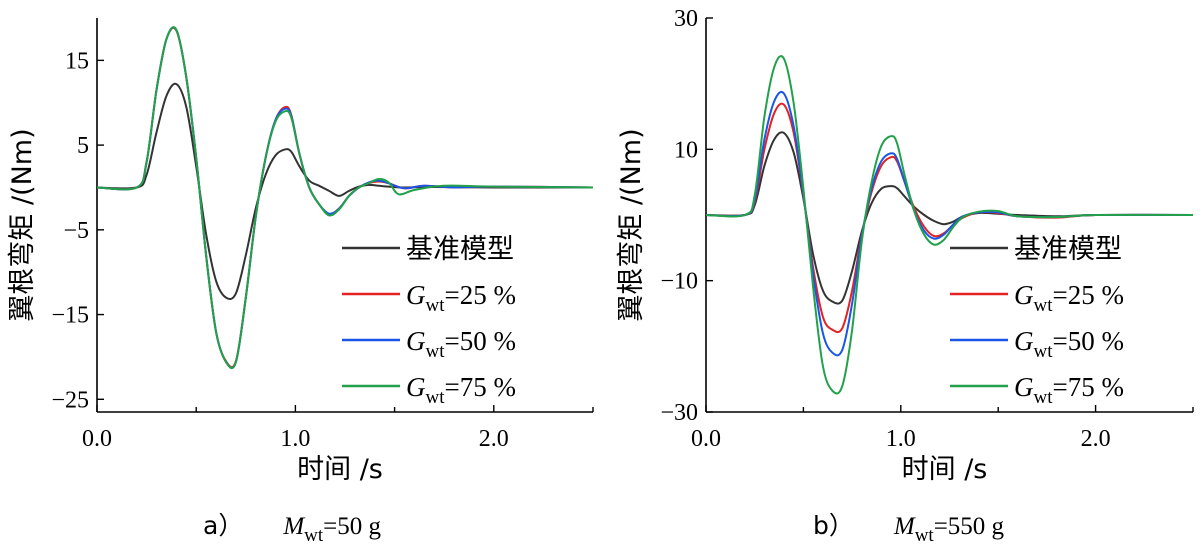  I want to click on panel-caption: a） Mwt=50 g, so click(292, 528).